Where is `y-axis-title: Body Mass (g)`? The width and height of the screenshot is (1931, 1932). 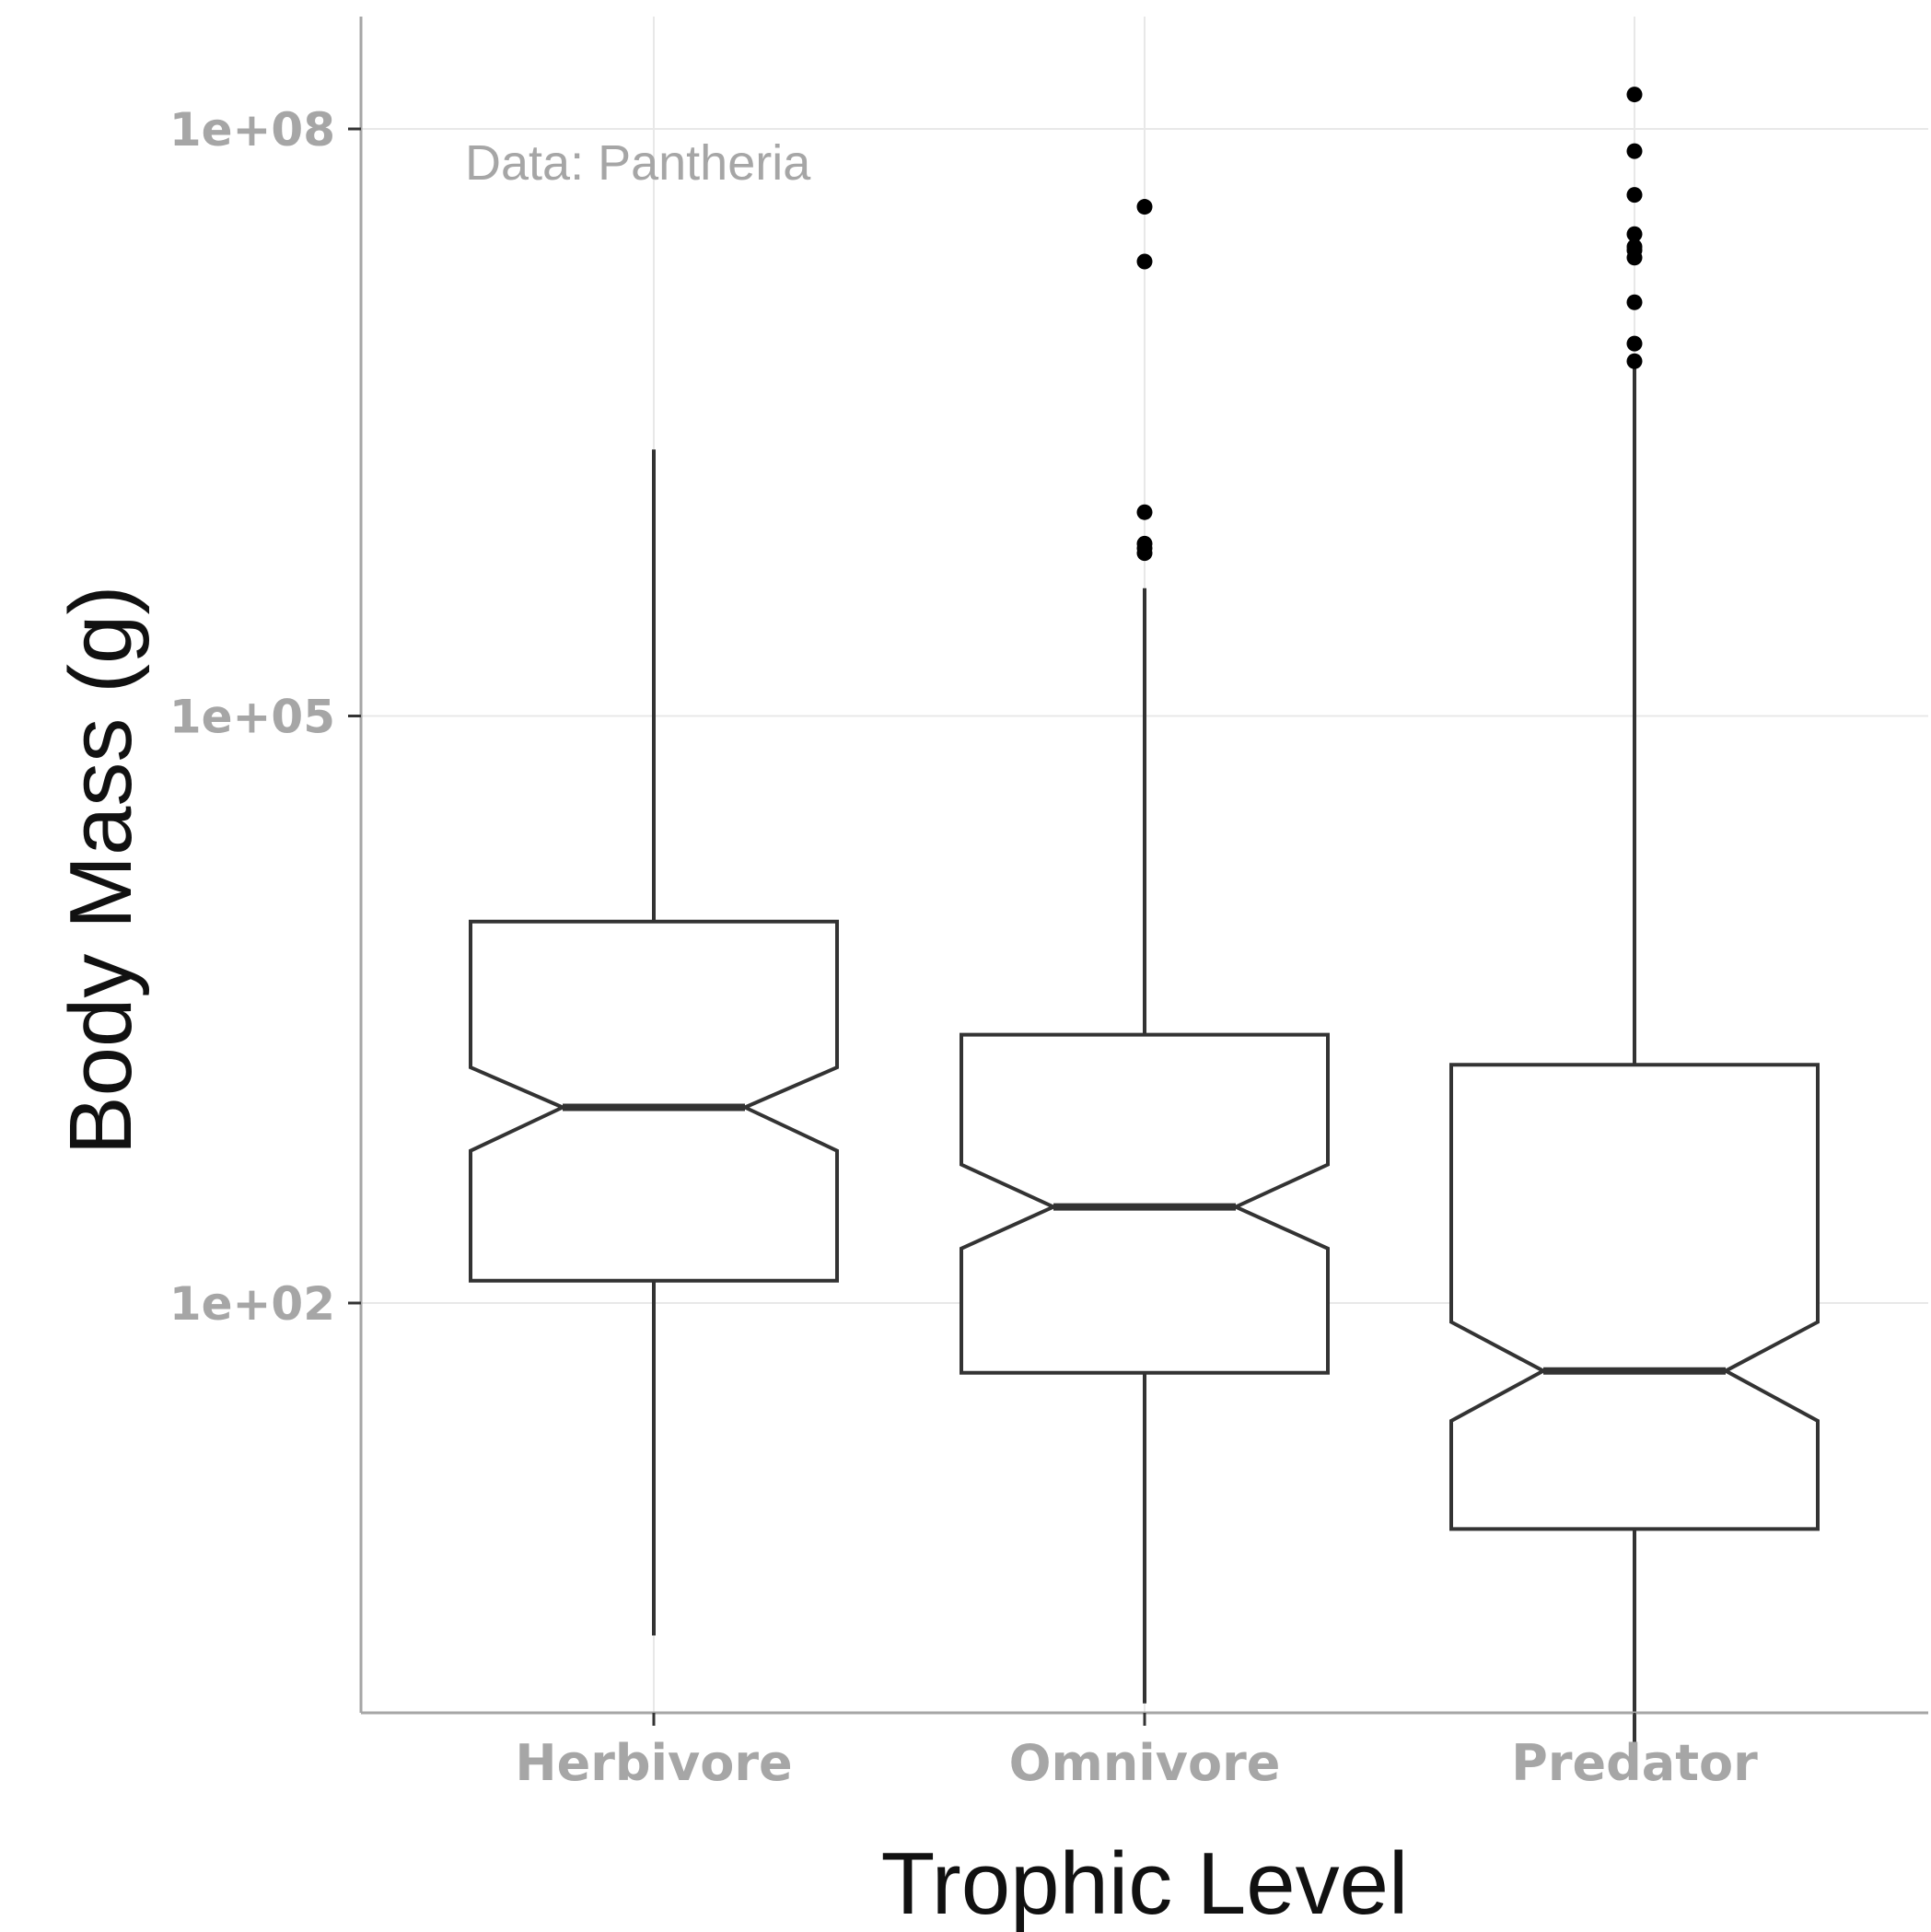 y-axis-title: Body Mass (g) is located at coordinates (101, 871).